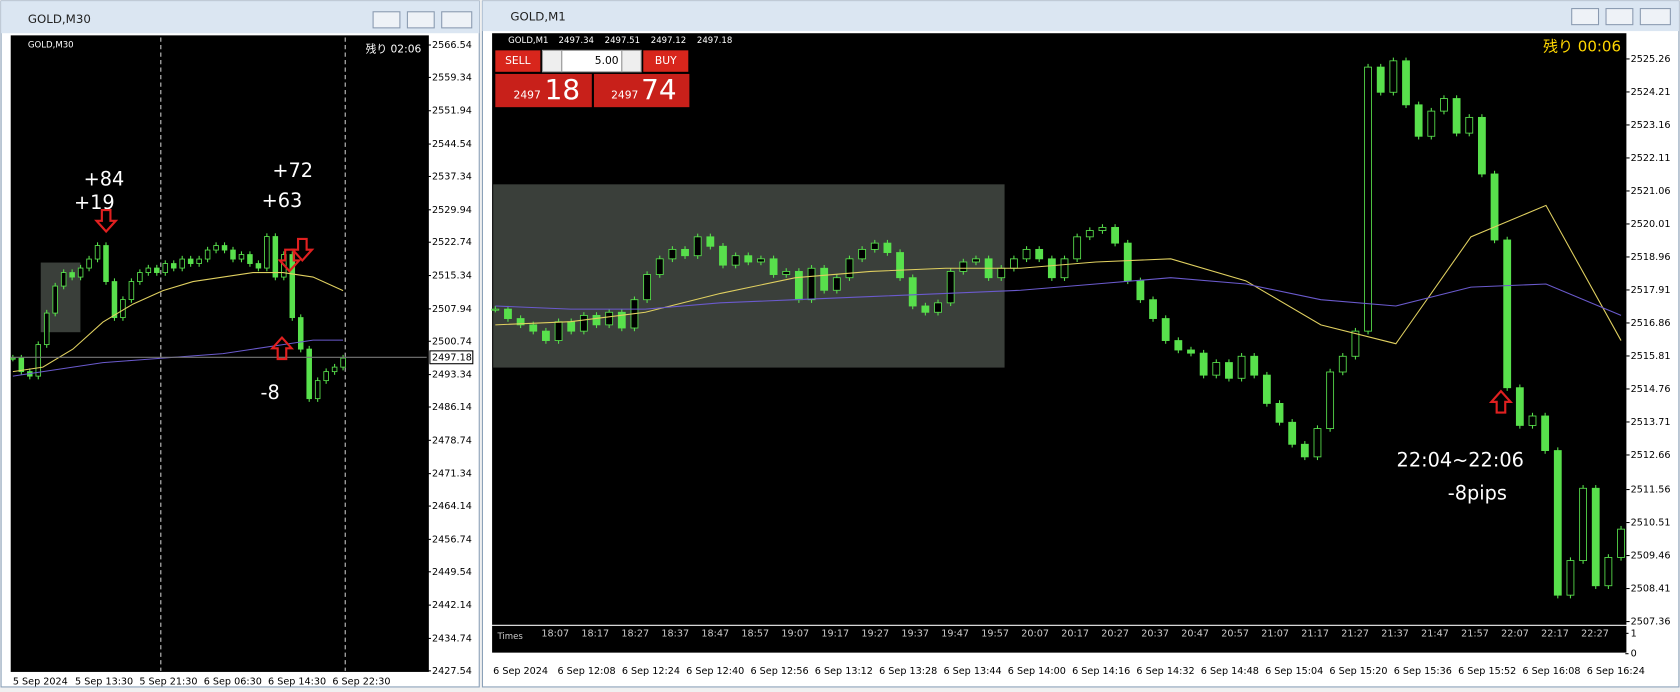  I want to click on ask-box, so click(641, 90).